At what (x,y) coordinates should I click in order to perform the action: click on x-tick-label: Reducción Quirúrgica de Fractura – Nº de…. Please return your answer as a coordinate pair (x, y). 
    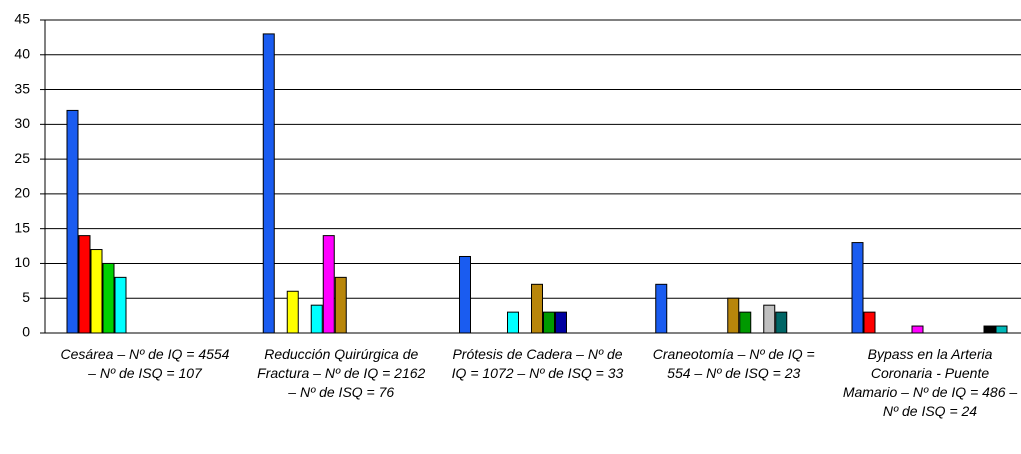
    Looking at the image, I should click on (341, 373).